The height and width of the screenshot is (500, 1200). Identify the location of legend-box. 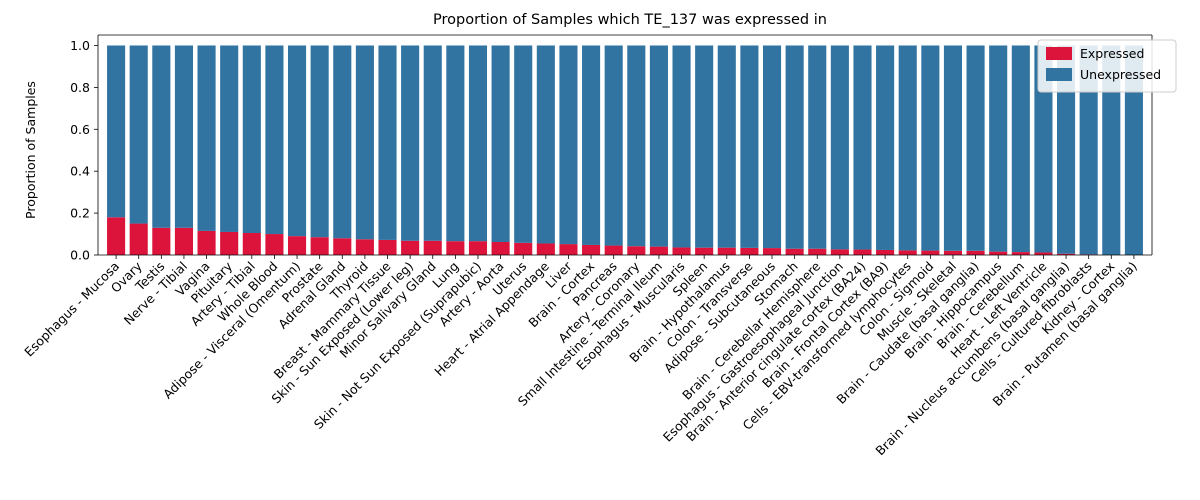
(1107, 66).